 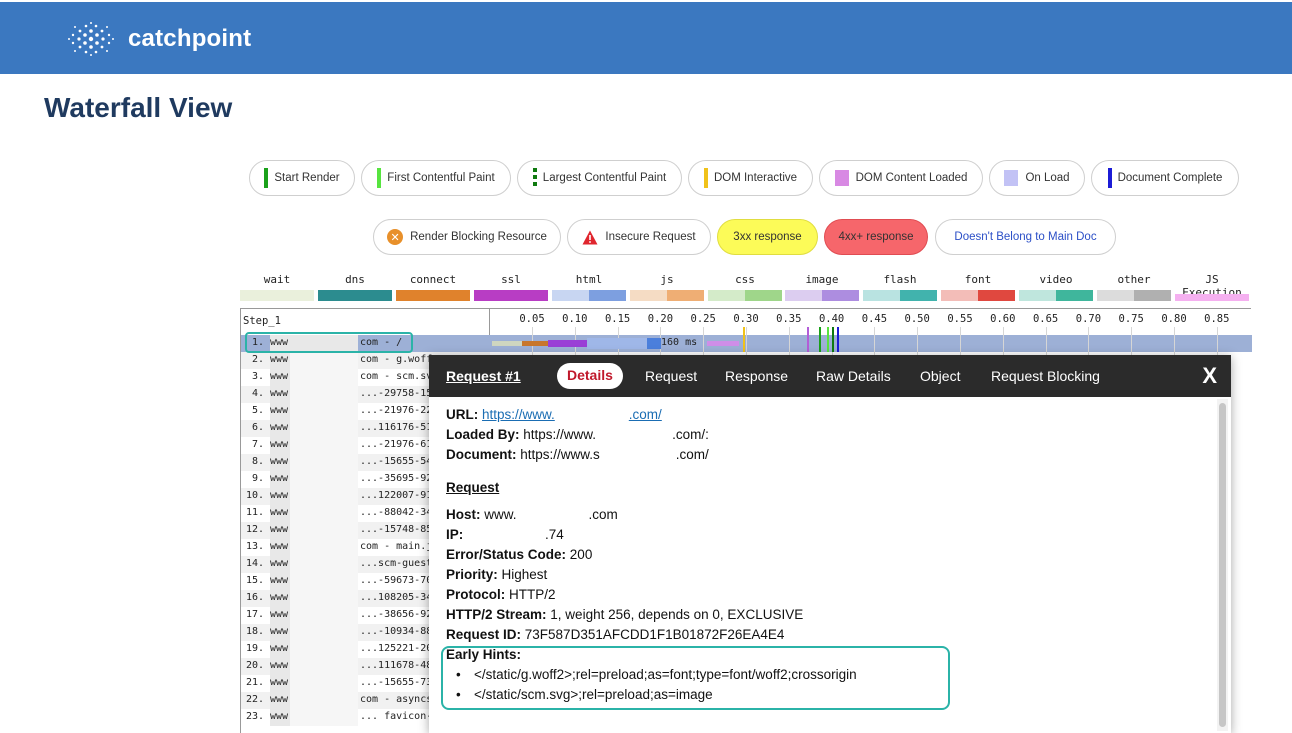 I want to click on table-row: 19. www ...125221-20, so click(x=365, y=649).